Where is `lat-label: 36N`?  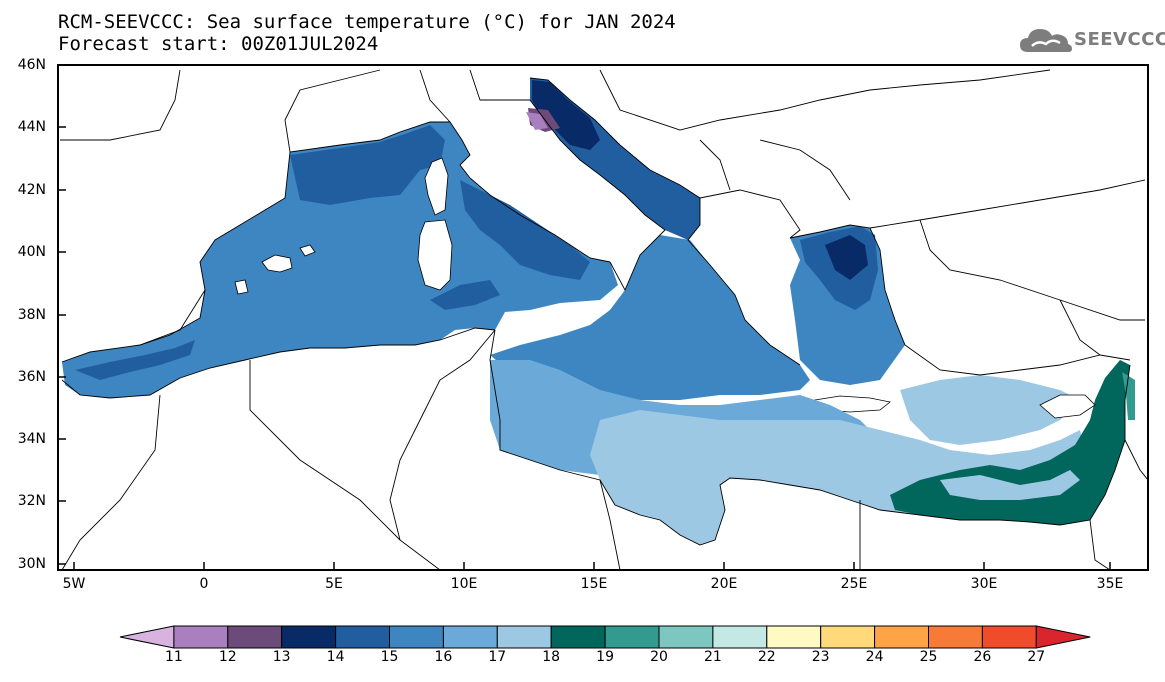
lat-label: 36N is located at coordinates (31, 377).